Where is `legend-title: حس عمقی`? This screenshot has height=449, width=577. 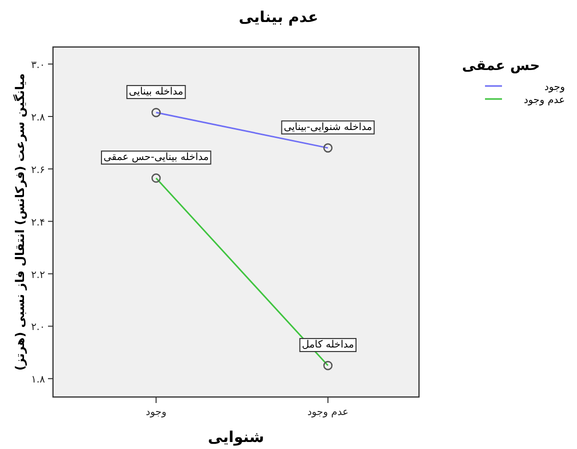
legend-title: حس عمقی is located at coordinates (501, 66).